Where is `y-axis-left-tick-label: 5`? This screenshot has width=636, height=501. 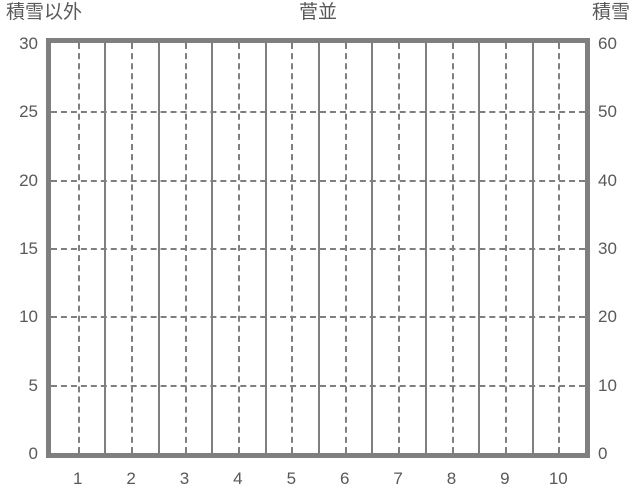
y-axis-left-tick-label: 5 is located at coordinates (33, 385).